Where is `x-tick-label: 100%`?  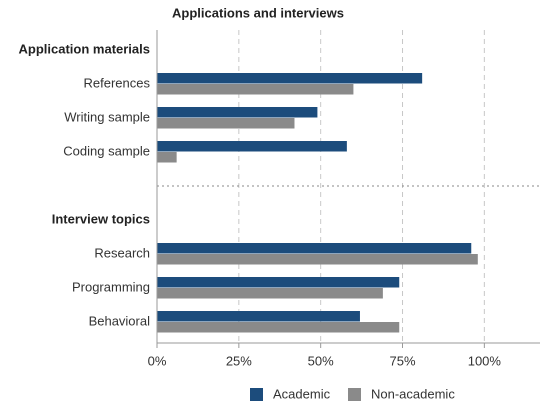 x-tick-label: 100% is located at coordinates (485, 360).